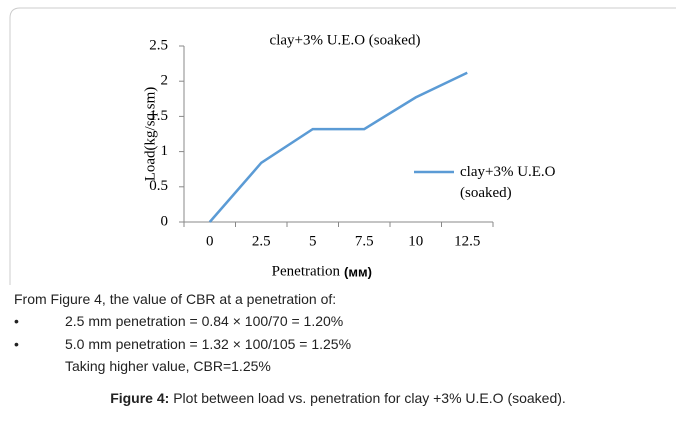  I want to click on y-axis-label: Load(kg/sq.sm), so click(150, 134).